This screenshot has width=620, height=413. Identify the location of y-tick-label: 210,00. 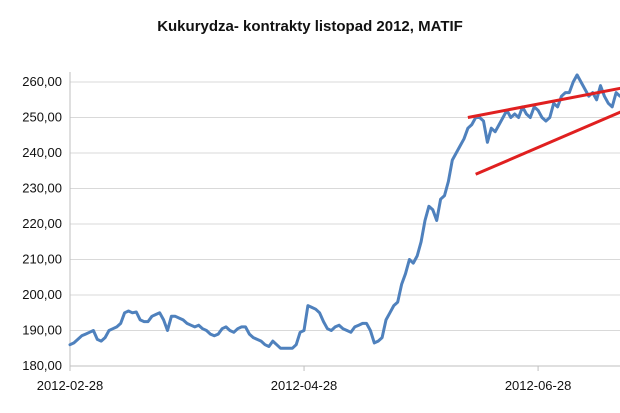
(42, 259).